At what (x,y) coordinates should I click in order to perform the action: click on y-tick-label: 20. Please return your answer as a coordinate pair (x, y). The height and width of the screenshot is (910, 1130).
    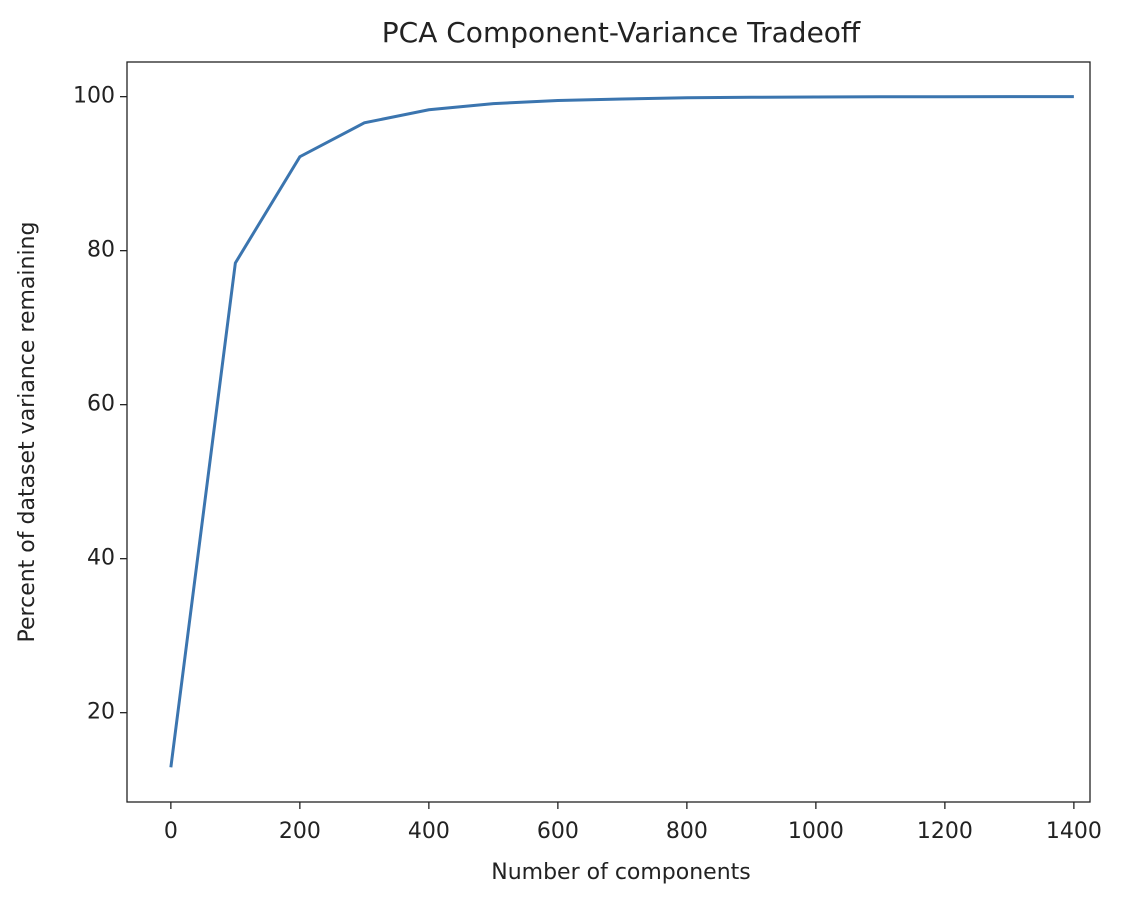
    Looking at the image, I should click on (101, 712).